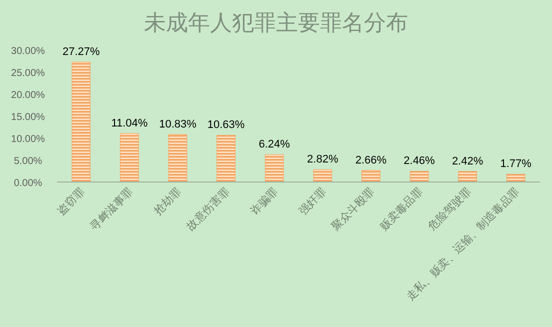  What do you see at coordinates (450, 209) in the screenshot?
I see `x-tick-label: 危险驾驶罪` at bounding box center [450, 209].